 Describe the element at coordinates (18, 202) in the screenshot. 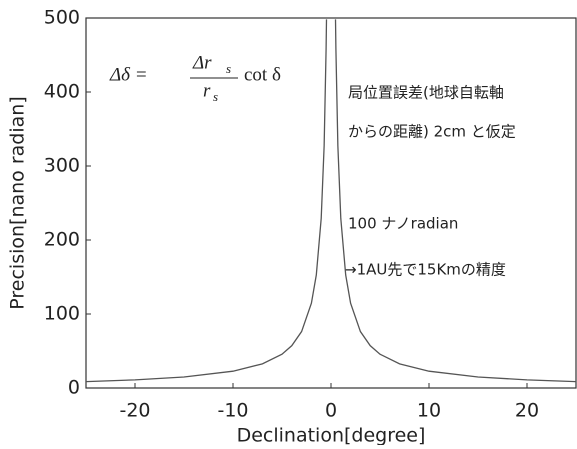

I see `y-axis-label: Precision[nano radian]` at that location.